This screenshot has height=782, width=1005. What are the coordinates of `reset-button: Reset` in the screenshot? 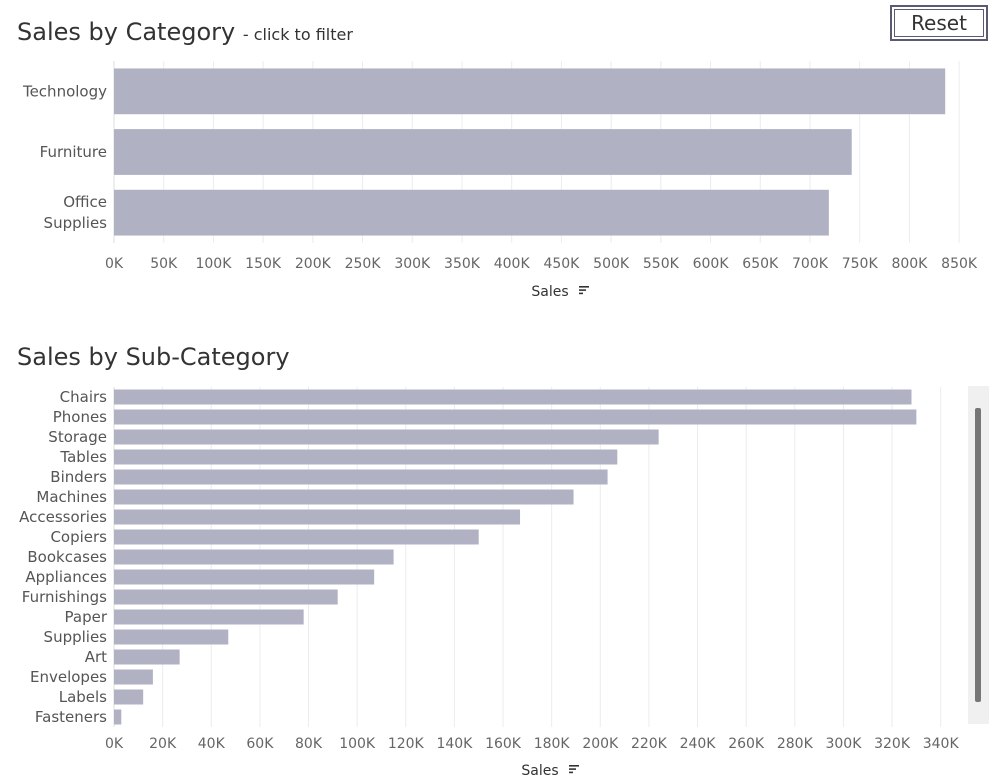 It's located at (939, 23).